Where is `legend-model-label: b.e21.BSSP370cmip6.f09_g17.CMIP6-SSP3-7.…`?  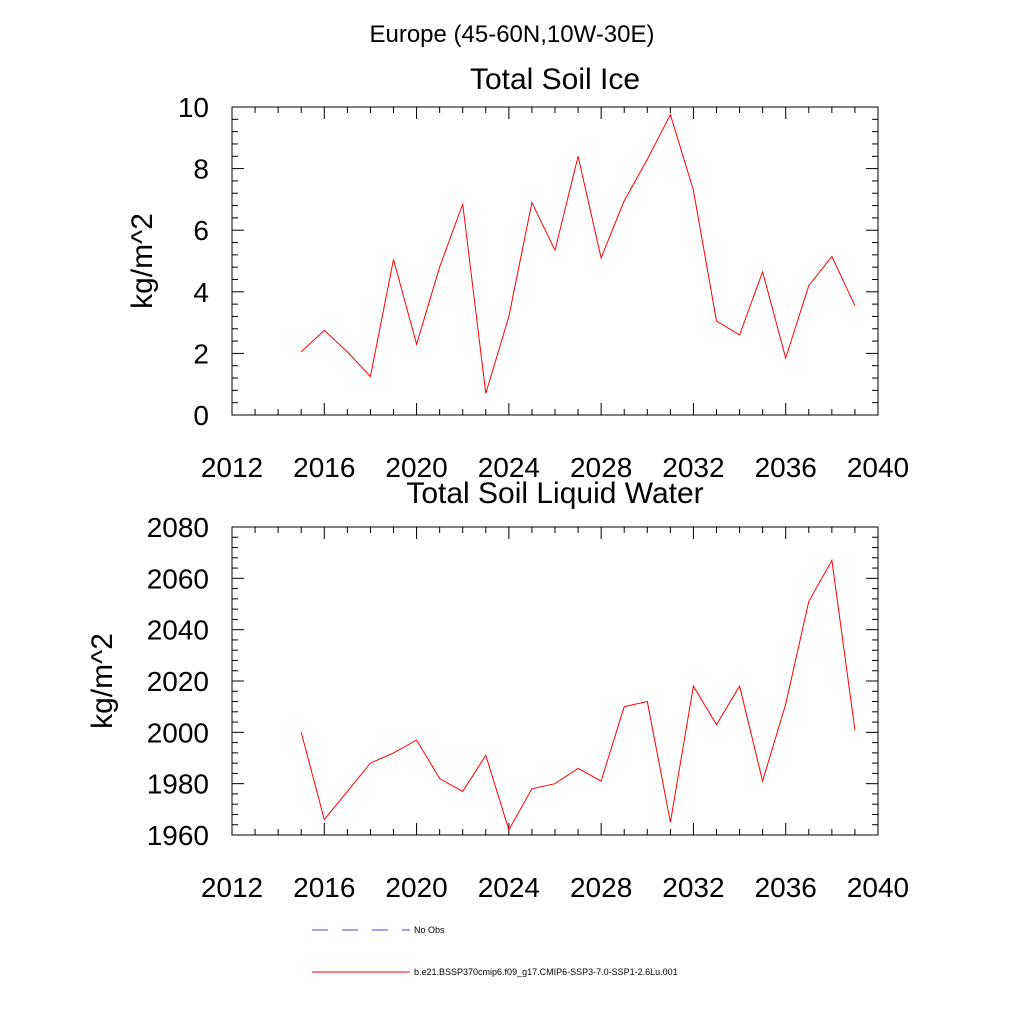
legend-model-label: b.e21.BSSP370cmip6.f09_g17.CMIP6-SSP3-7.… is located at coordinates (546, 972).